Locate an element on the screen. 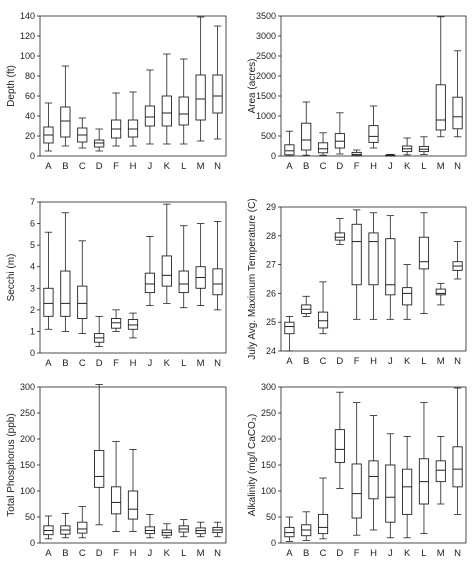 This screenshot has width=474, height=564. y-tick-label: 1500 is located at coordinates (266, 96).